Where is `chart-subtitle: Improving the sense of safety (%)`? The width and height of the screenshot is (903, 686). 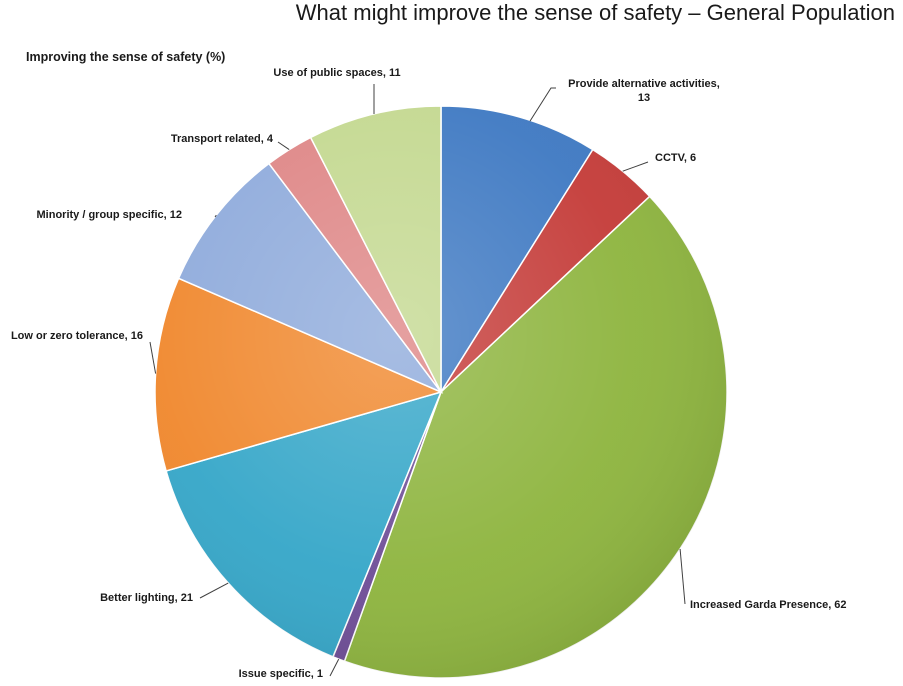
chart-subtitle: Improving the sense of safety (%) is located at coordinates (126, 57).